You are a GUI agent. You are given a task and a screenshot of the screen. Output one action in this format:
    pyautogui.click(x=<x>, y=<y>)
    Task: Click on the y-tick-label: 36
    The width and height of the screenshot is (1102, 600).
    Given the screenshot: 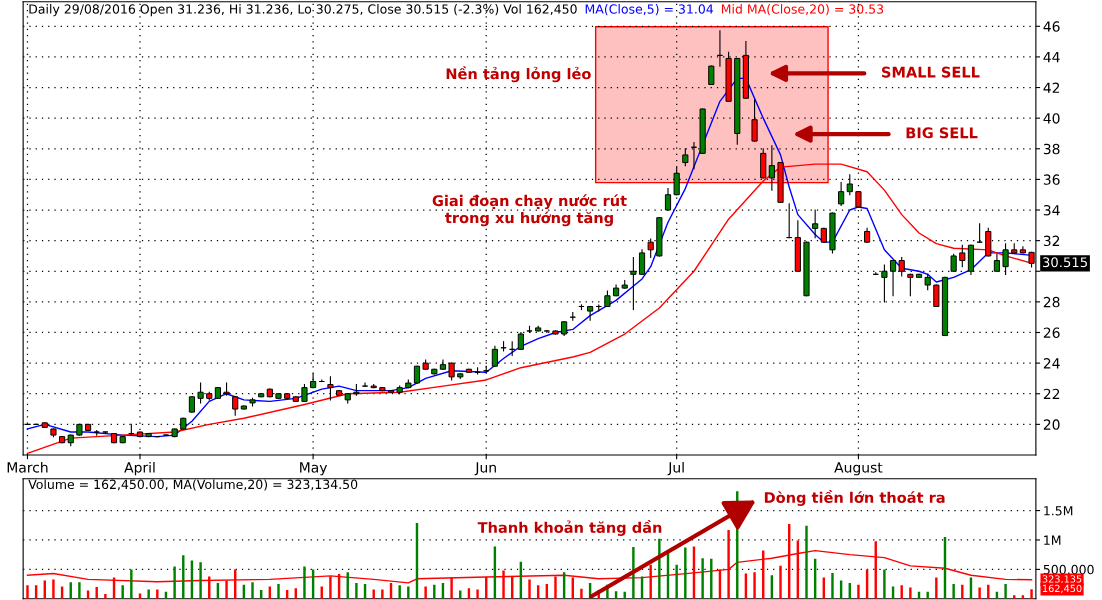 What is the action you would take?
    pyautogui.click(x=1051, y=179)
    